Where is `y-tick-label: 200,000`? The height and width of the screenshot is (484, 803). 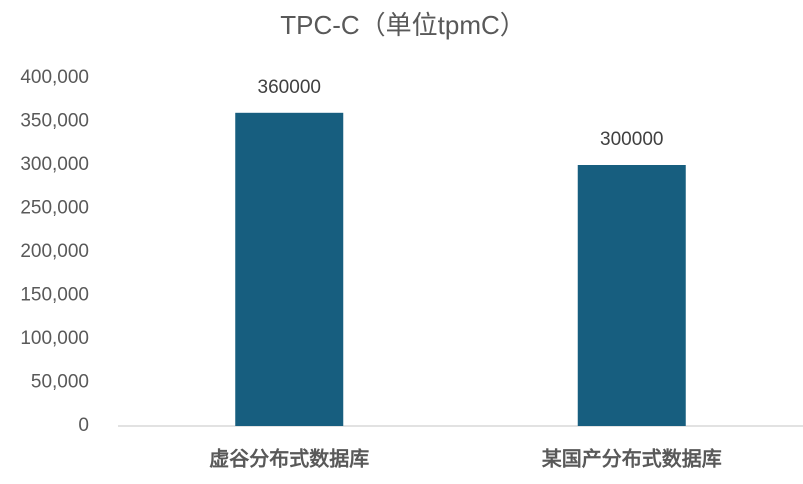
y-tick-label: 200,000 is located at coordinates (54, 251).